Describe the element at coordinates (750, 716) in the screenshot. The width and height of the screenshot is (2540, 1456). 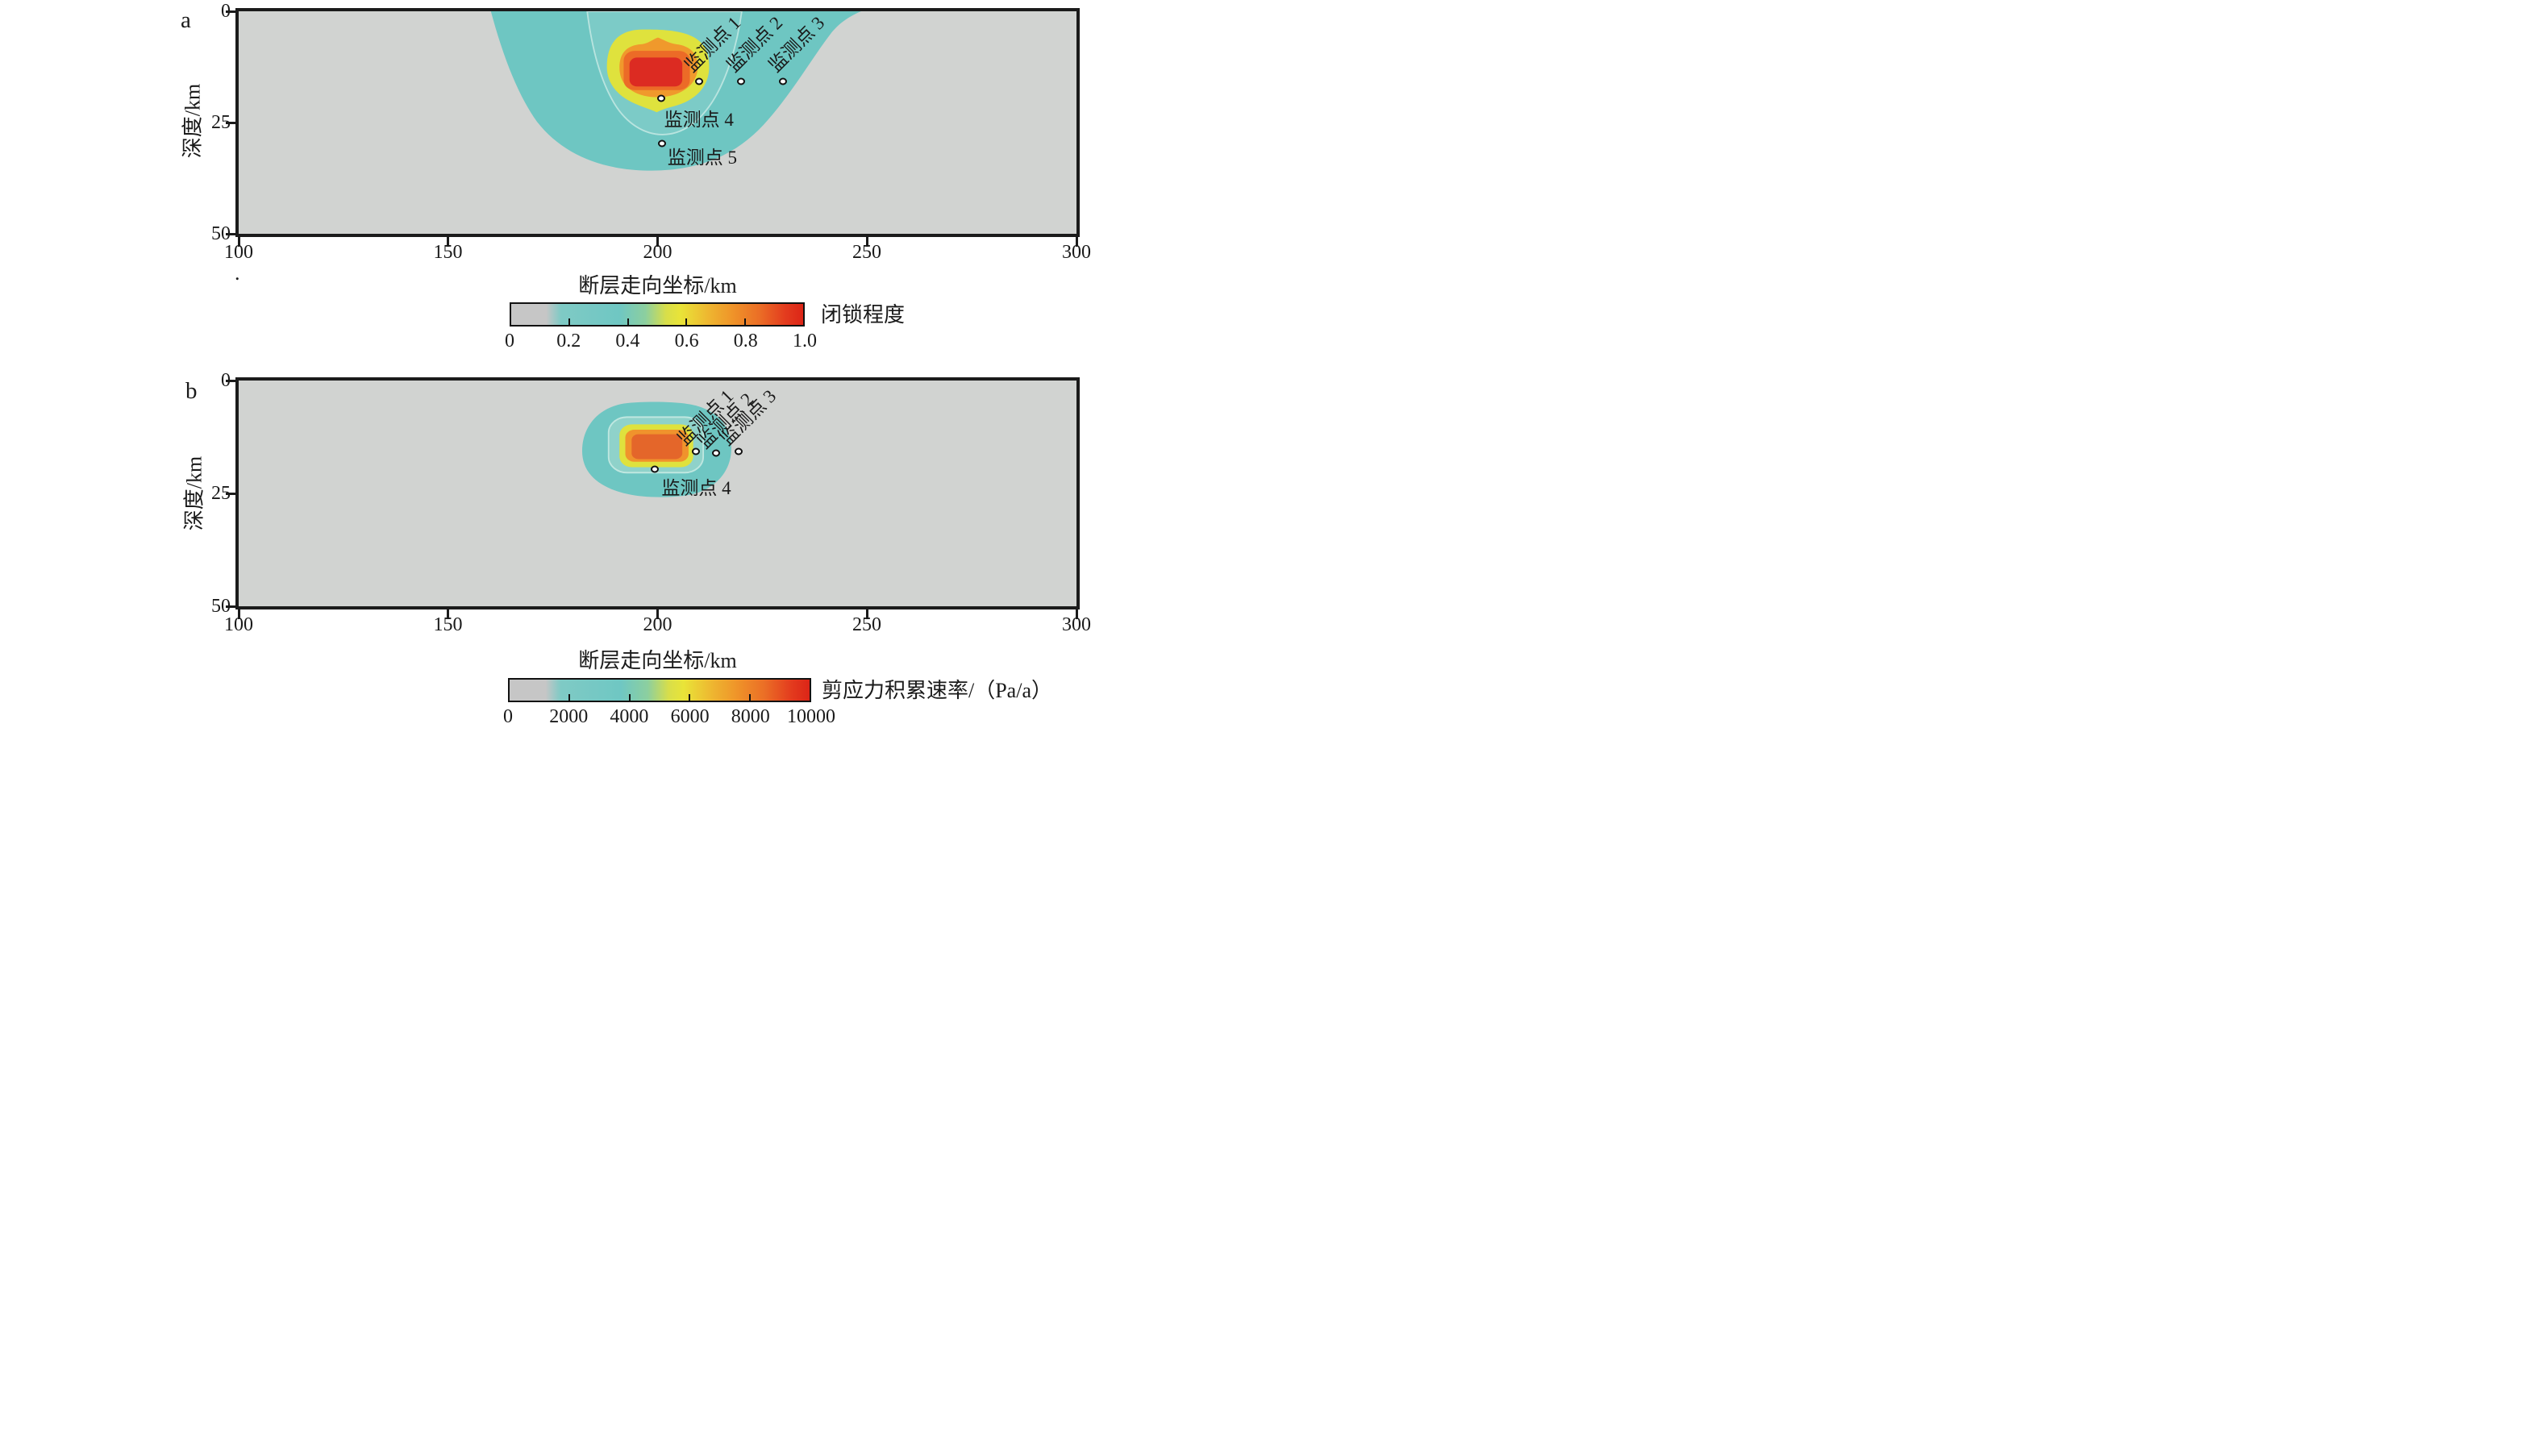
I see `colorbar-b-tick-label: 8000` at that location.